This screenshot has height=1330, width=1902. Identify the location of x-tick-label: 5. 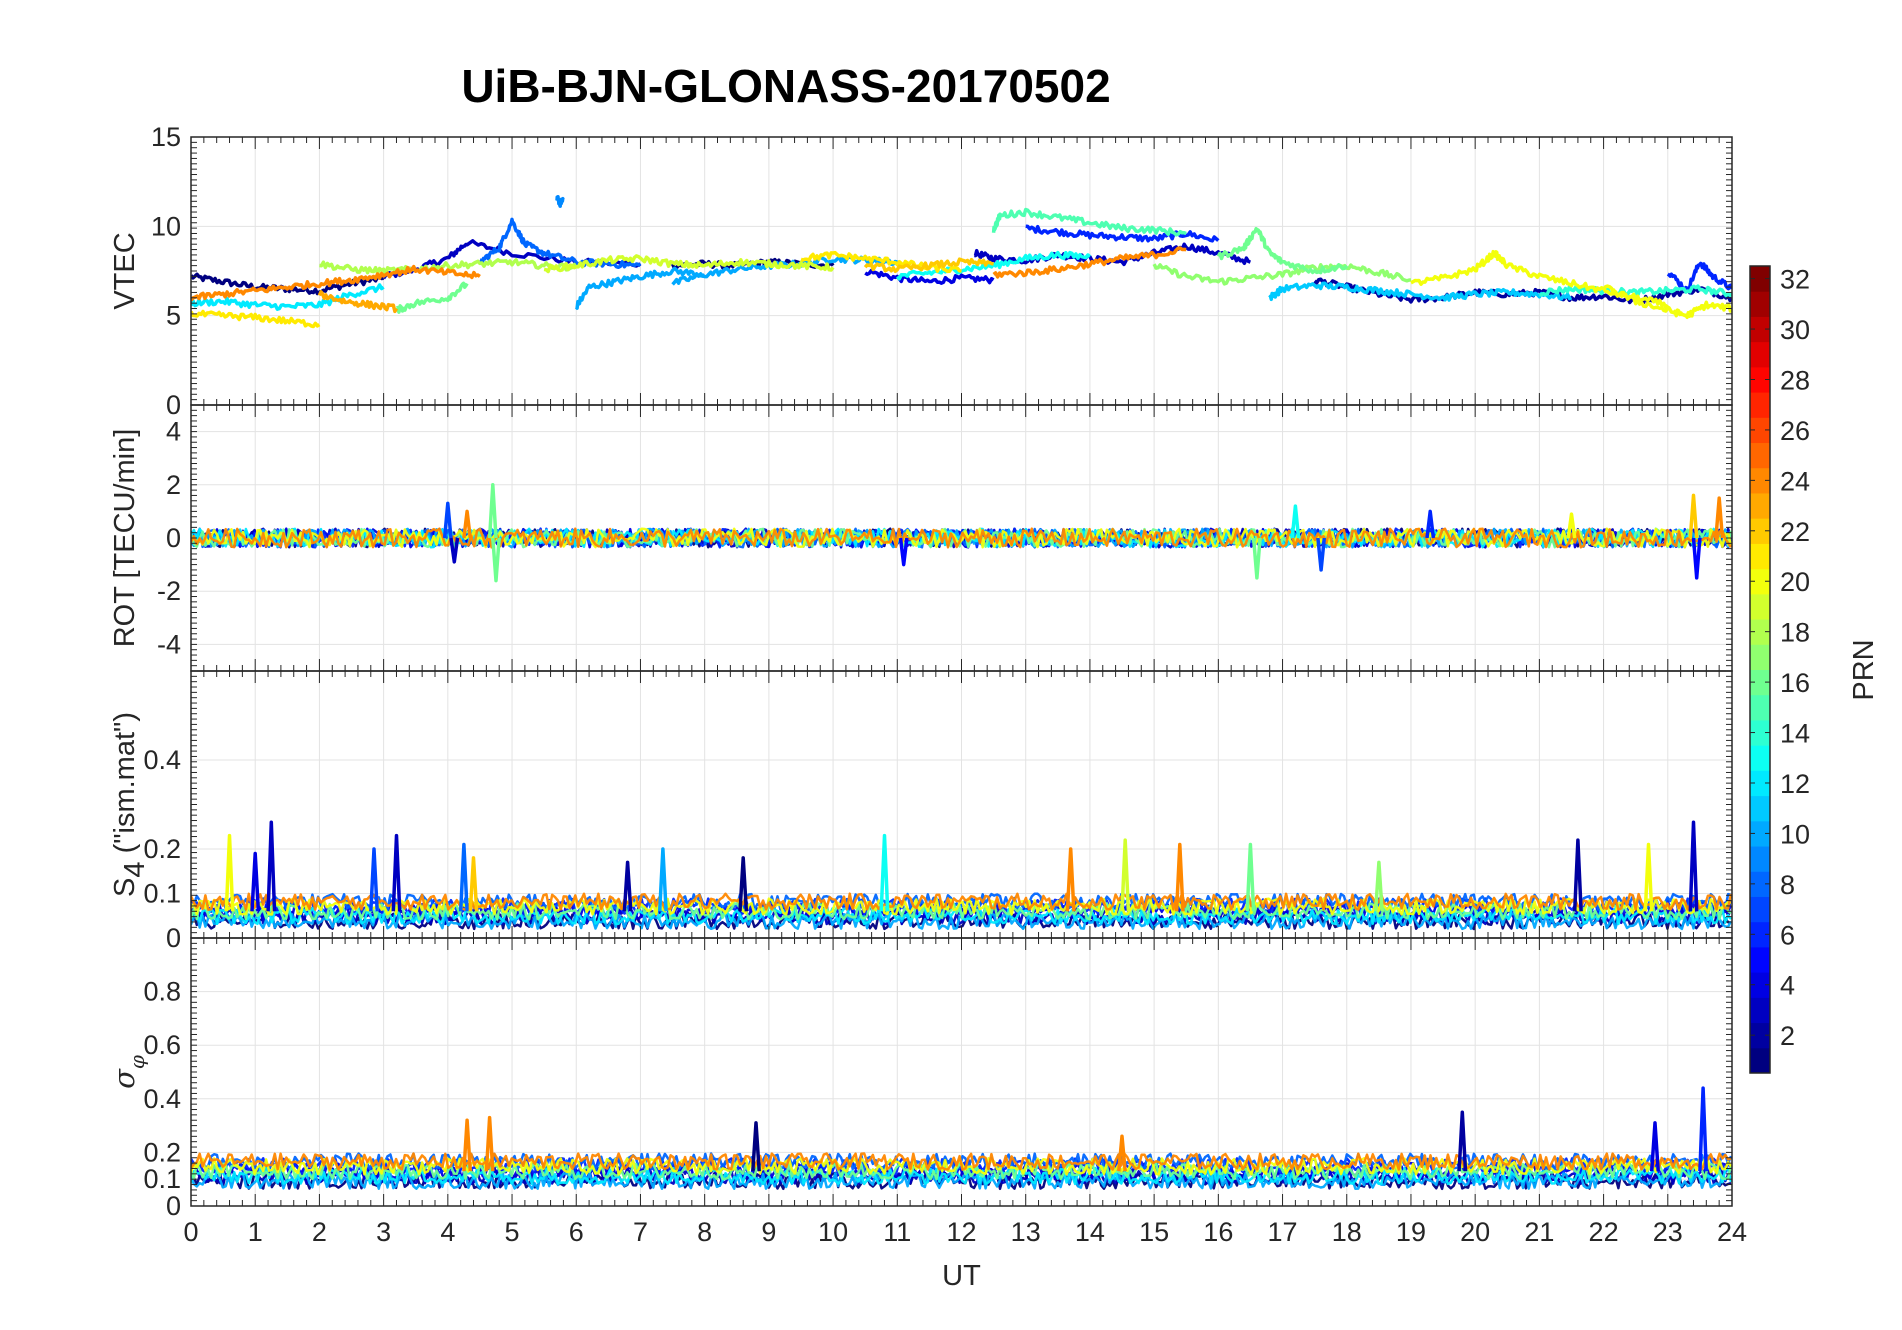
(512, 1232).